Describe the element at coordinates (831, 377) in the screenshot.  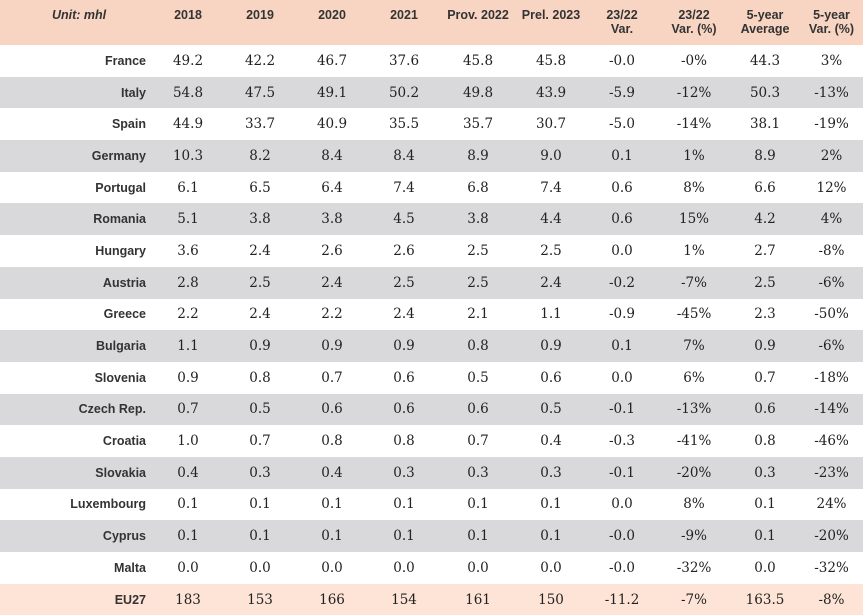
I see `value-cell: -18%` at that location.